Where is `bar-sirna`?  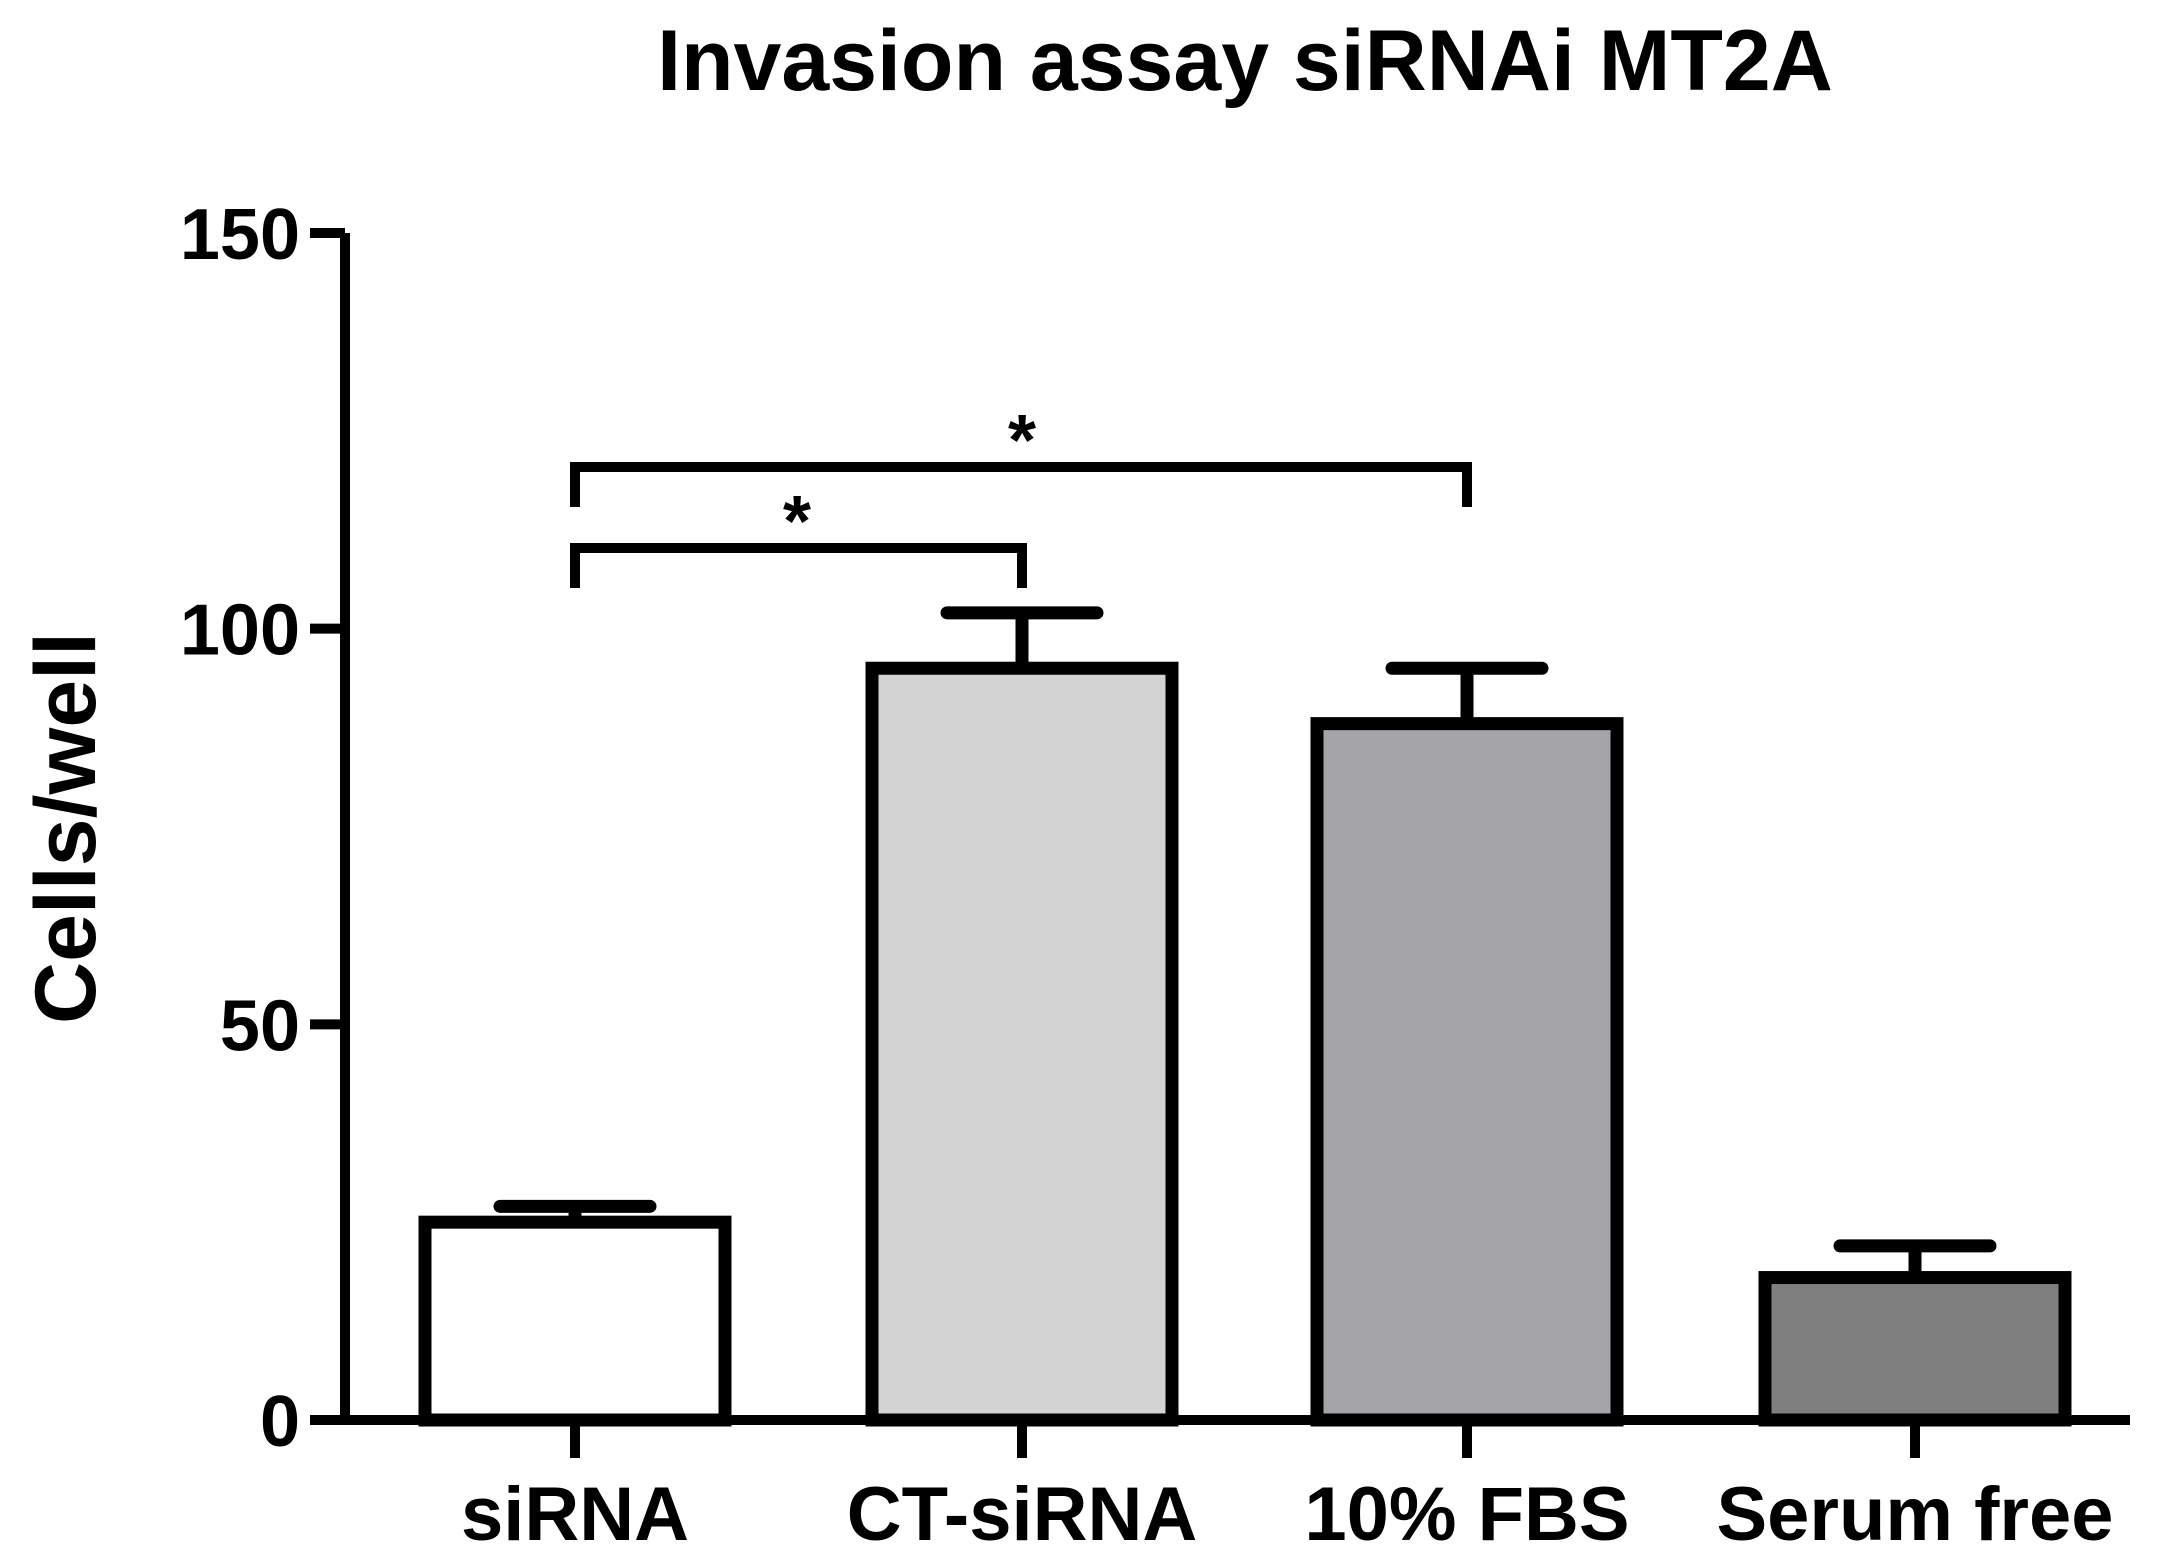 bar-sirna is located at coordinates (575, 1321).